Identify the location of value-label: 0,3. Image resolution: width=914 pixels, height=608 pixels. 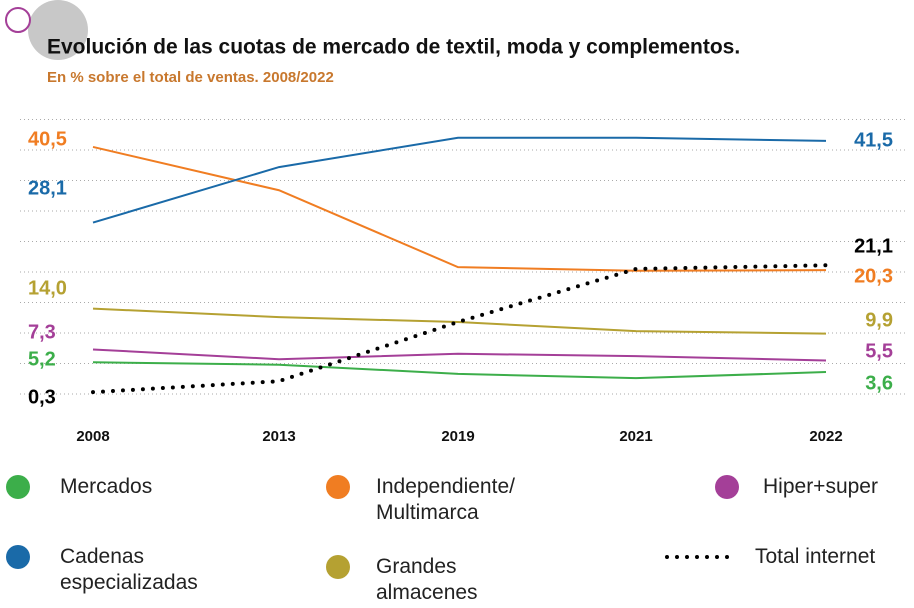
(42, 397).